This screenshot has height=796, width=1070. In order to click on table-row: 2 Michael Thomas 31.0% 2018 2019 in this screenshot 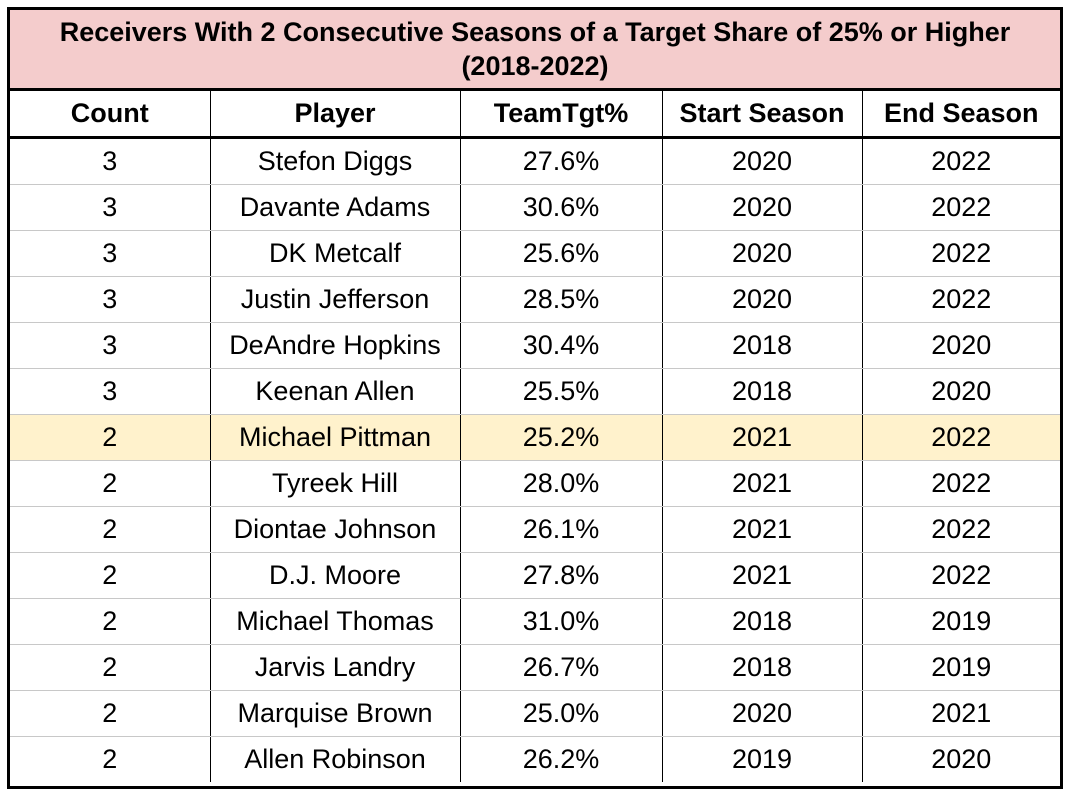, I will do `click(535, 621)`.